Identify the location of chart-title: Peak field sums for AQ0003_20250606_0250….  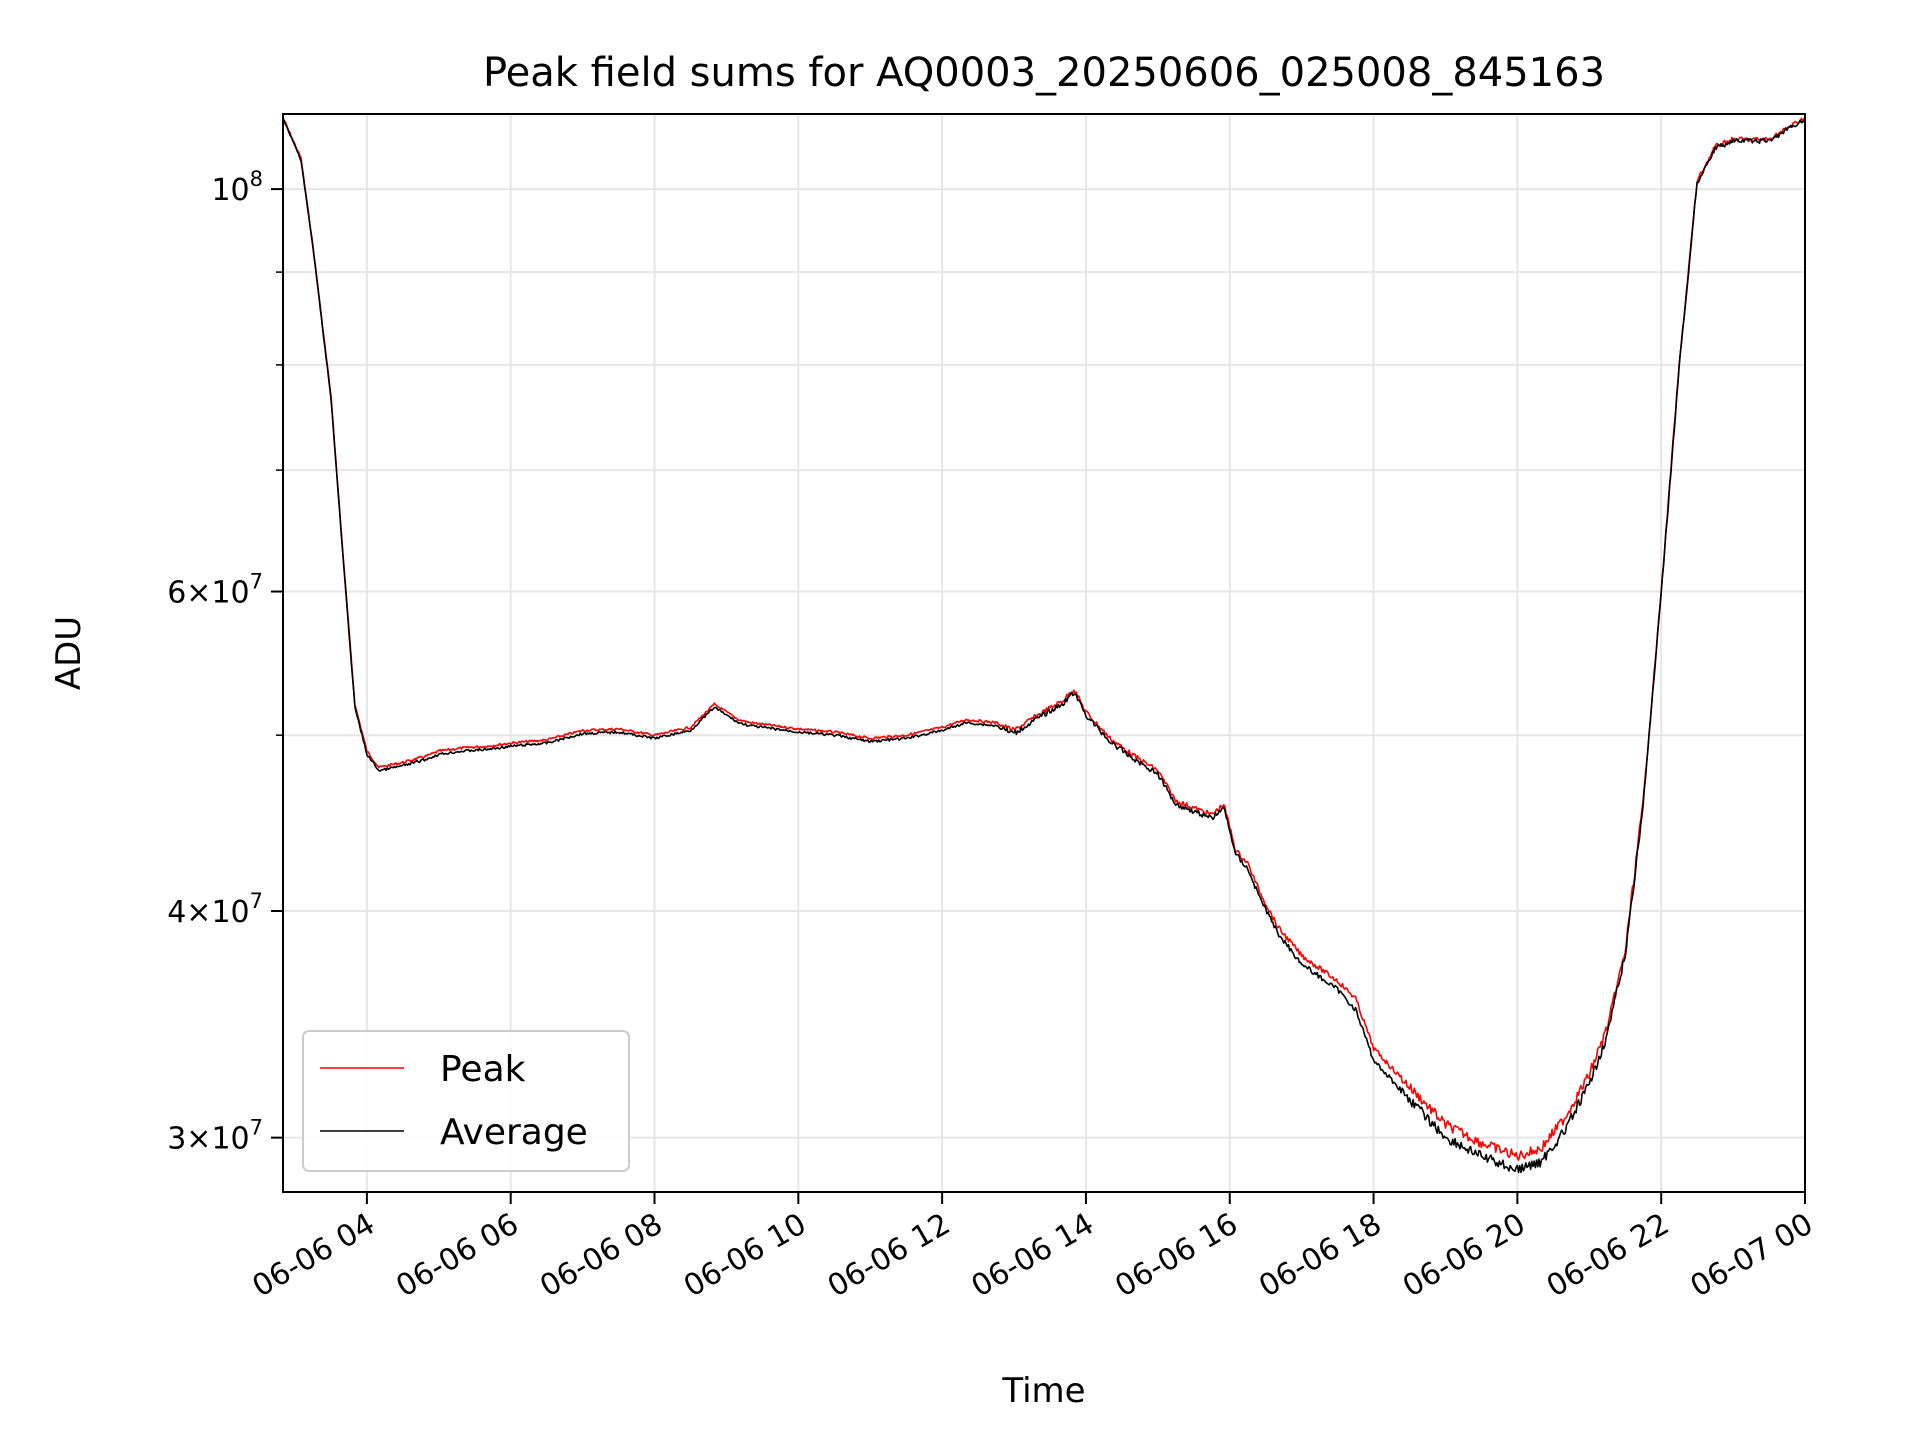
(1044, 73).